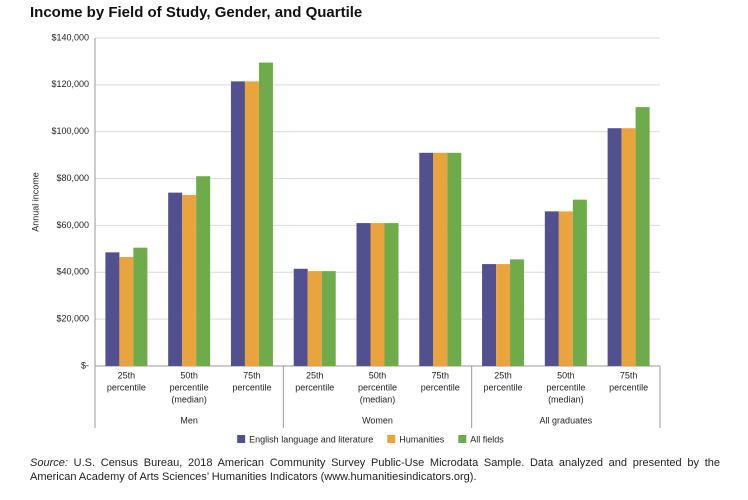  Describe the element at coordinates (35, 202) in the screenshot. I see `y-axis-label: Annual income` at that location.